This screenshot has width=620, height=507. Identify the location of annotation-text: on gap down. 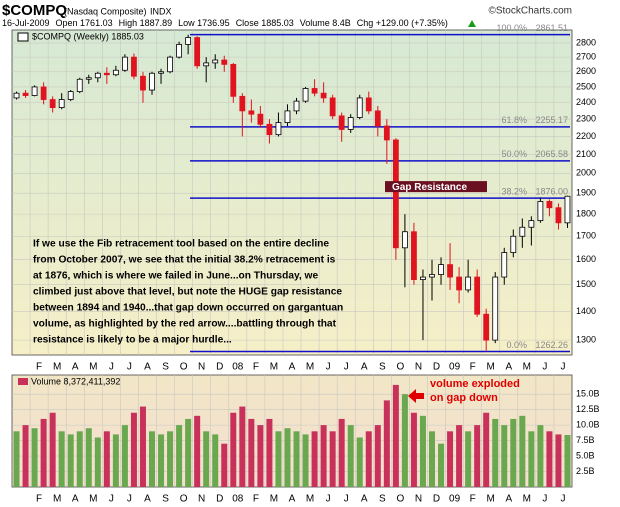
(464, 398).